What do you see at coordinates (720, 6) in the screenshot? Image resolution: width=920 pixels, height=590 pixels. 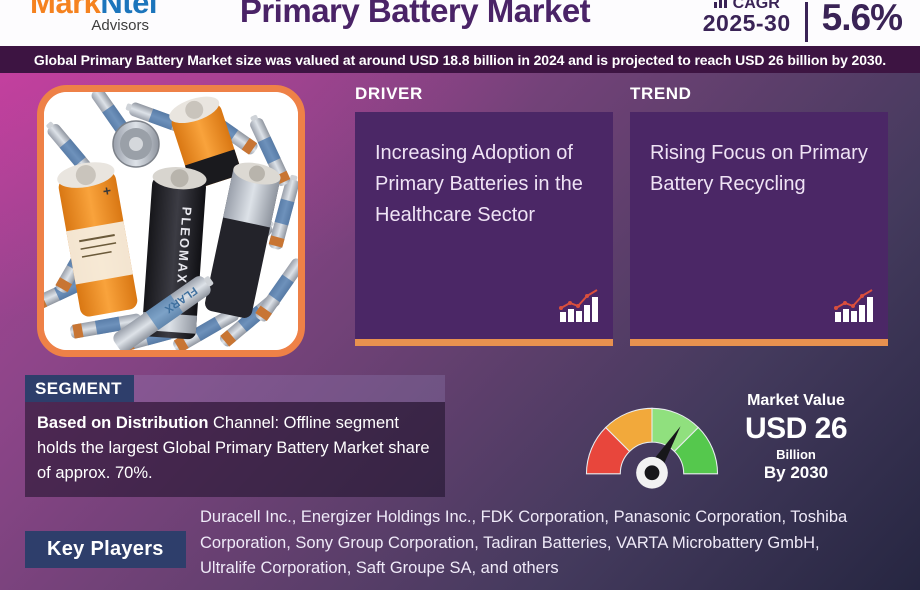 I see `bar-chart-icon` at bounding box center [720, 6].